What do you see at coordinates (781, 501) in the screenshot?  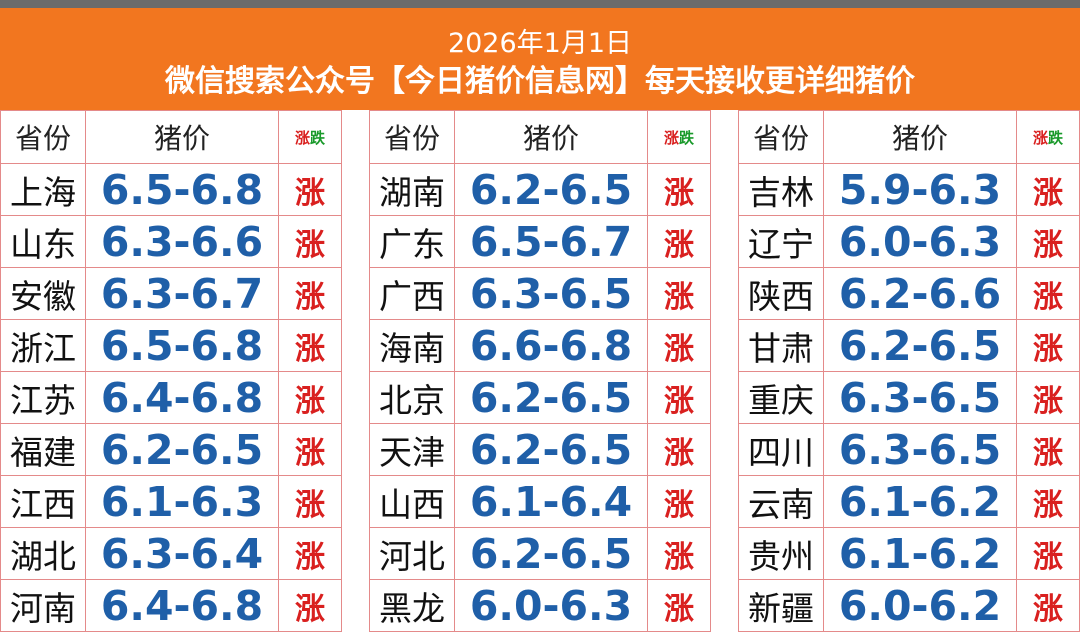 I see `province-cell: 云南` at bounding box center [781, 501].